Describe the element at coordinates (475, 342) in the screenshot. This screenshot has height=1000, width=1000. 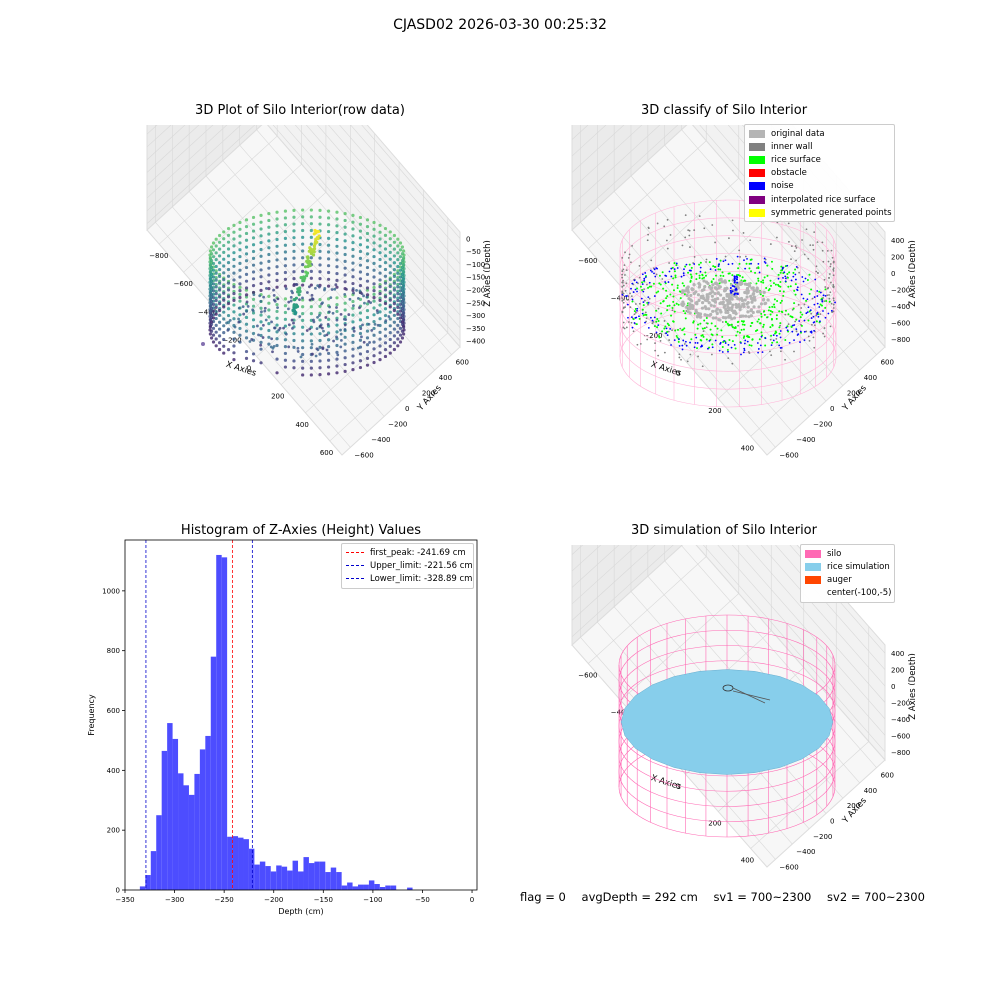
I see `z-tick-label: −400` at that location.